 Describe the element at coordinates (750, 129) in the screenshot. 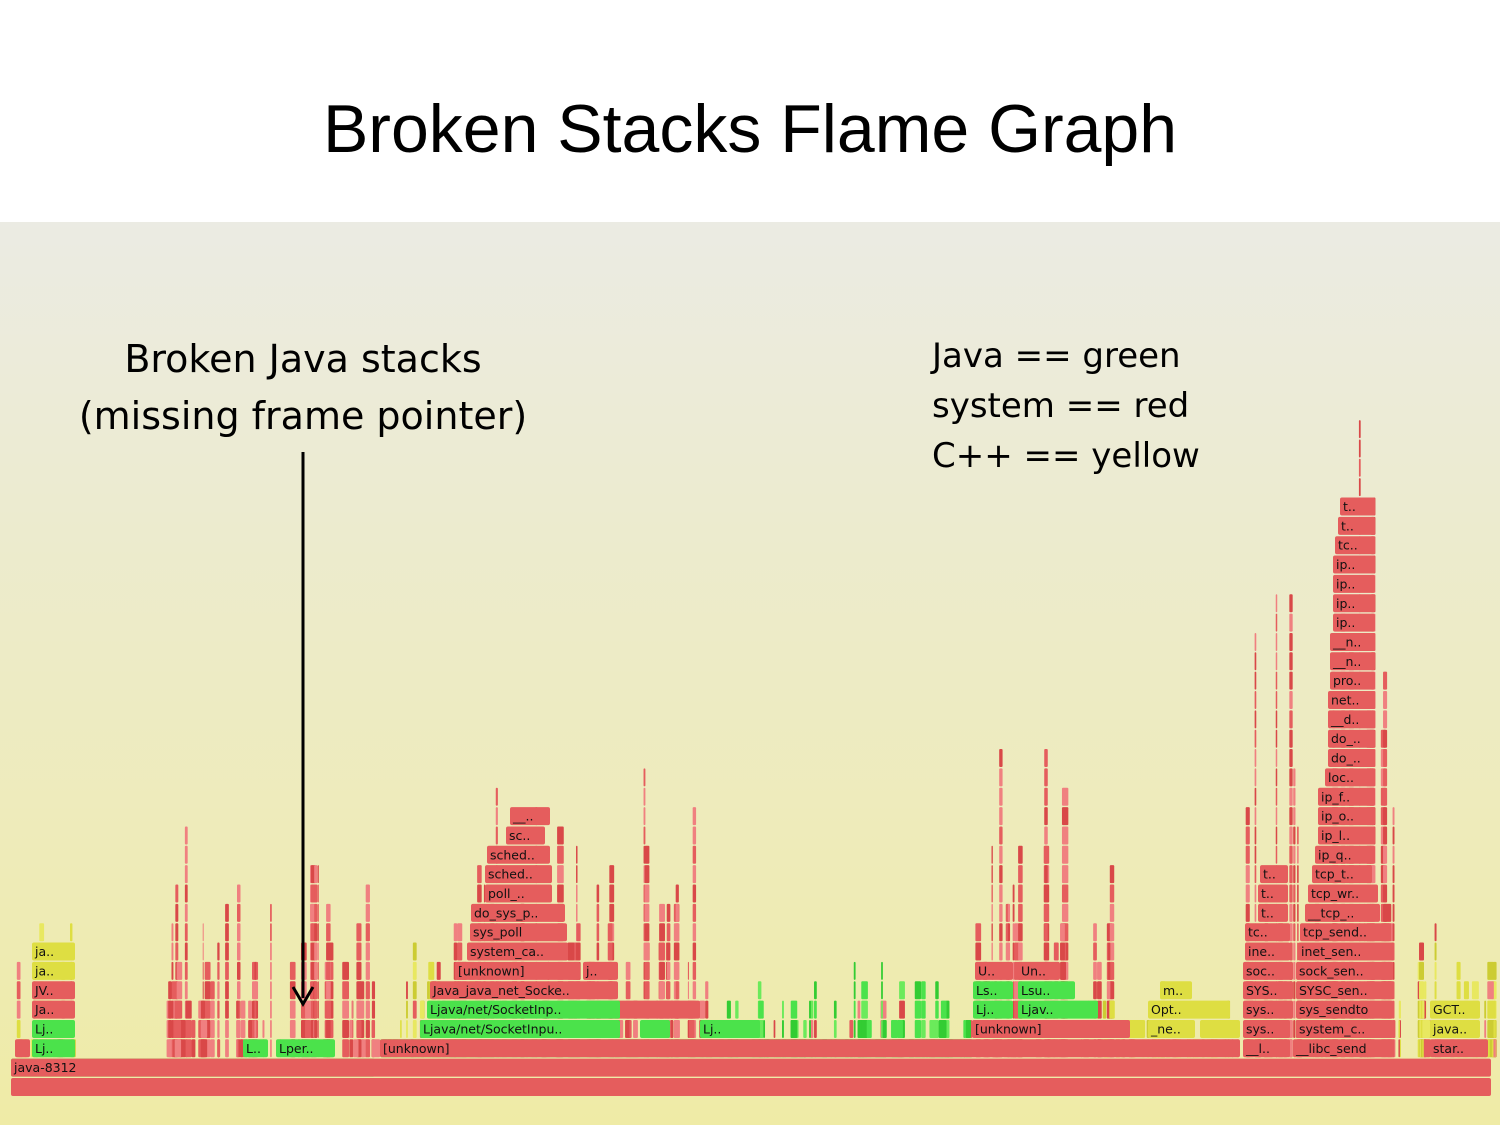

I see `slide-title: Broken Stacks Flame Graph` at that location.